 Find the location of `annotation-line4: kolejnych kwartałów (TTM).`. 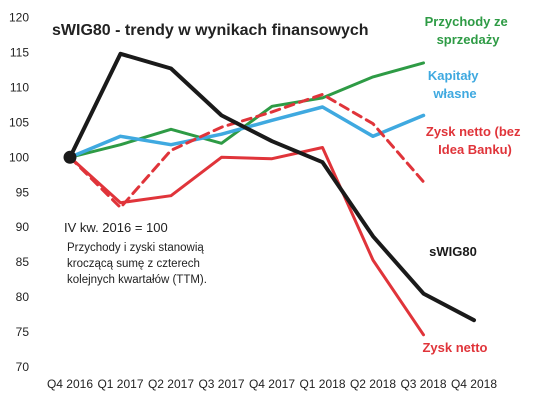

annotation-line4: kolejnych kwartałów (TTM). is located at coordinates (137, 280).